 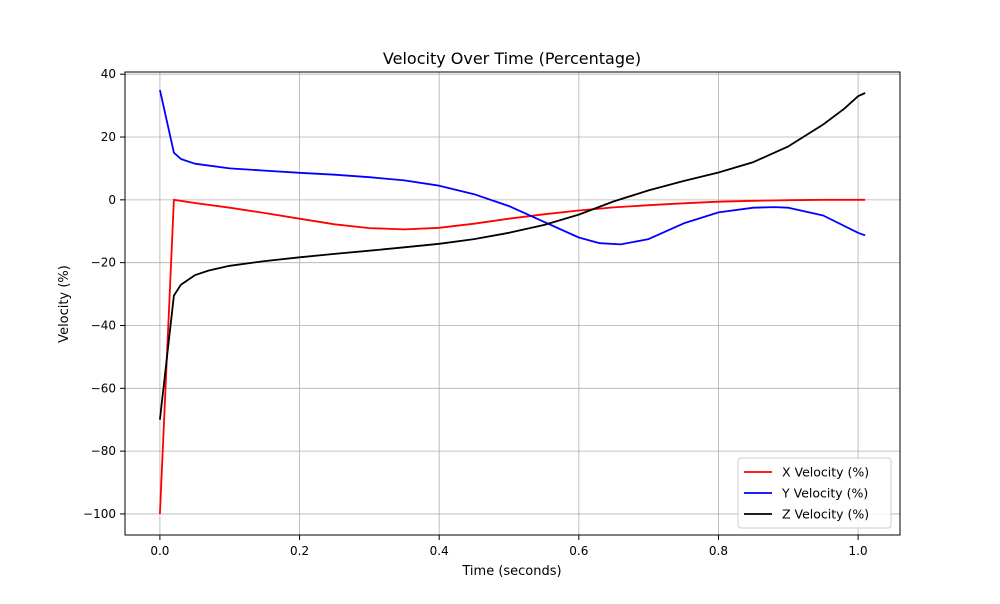 What do you see at coordinates (299, 551) in the screenshot?
I see `x-tick-label: 0.2` at bounding box center [299, 551].